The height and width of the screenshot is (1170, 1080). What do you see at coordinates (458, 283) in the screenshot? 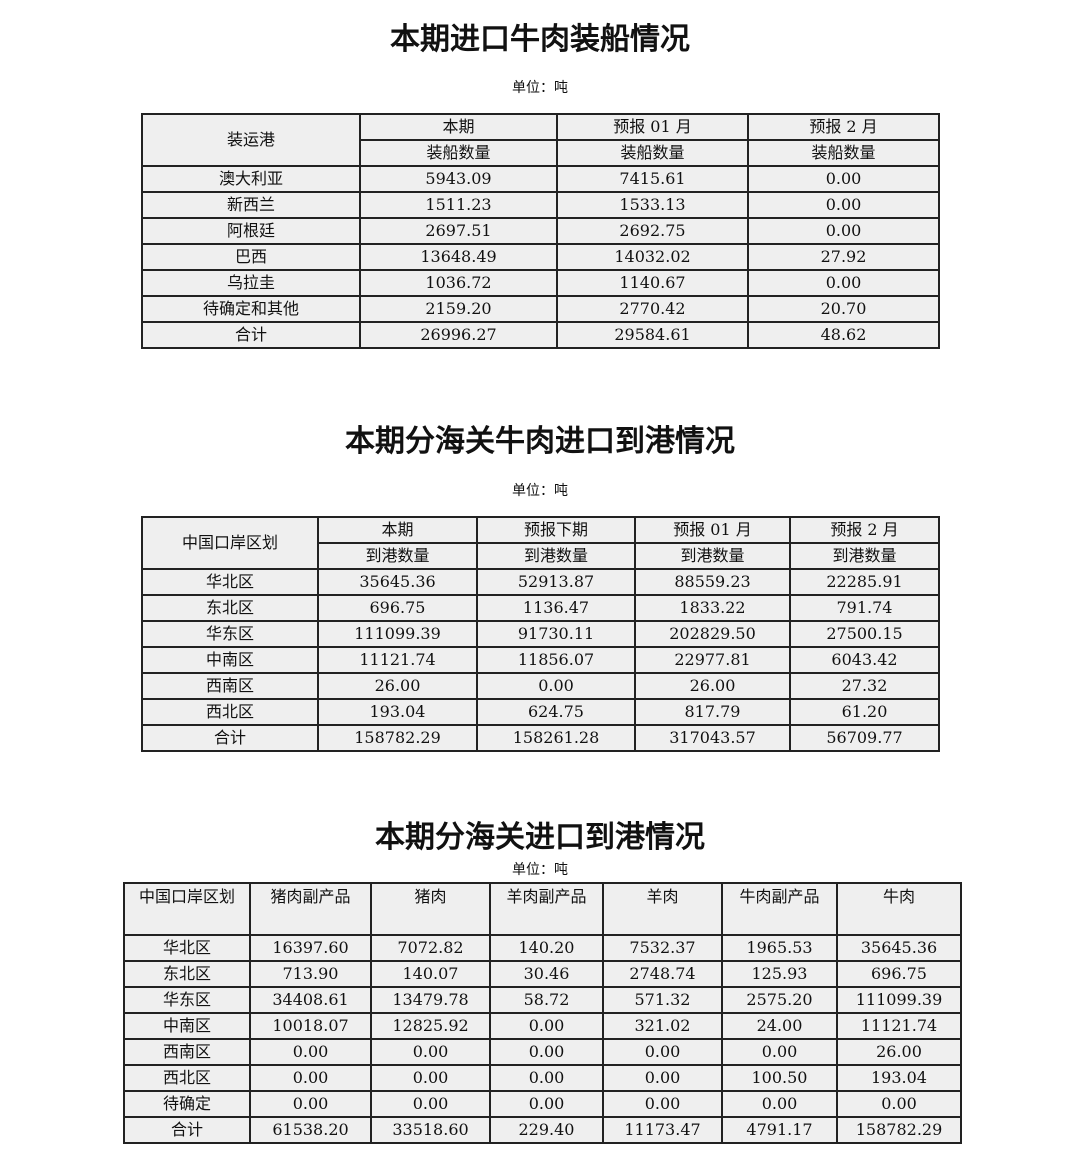
I see `table-cell: 1036.72` at bounding box center [458, 283].